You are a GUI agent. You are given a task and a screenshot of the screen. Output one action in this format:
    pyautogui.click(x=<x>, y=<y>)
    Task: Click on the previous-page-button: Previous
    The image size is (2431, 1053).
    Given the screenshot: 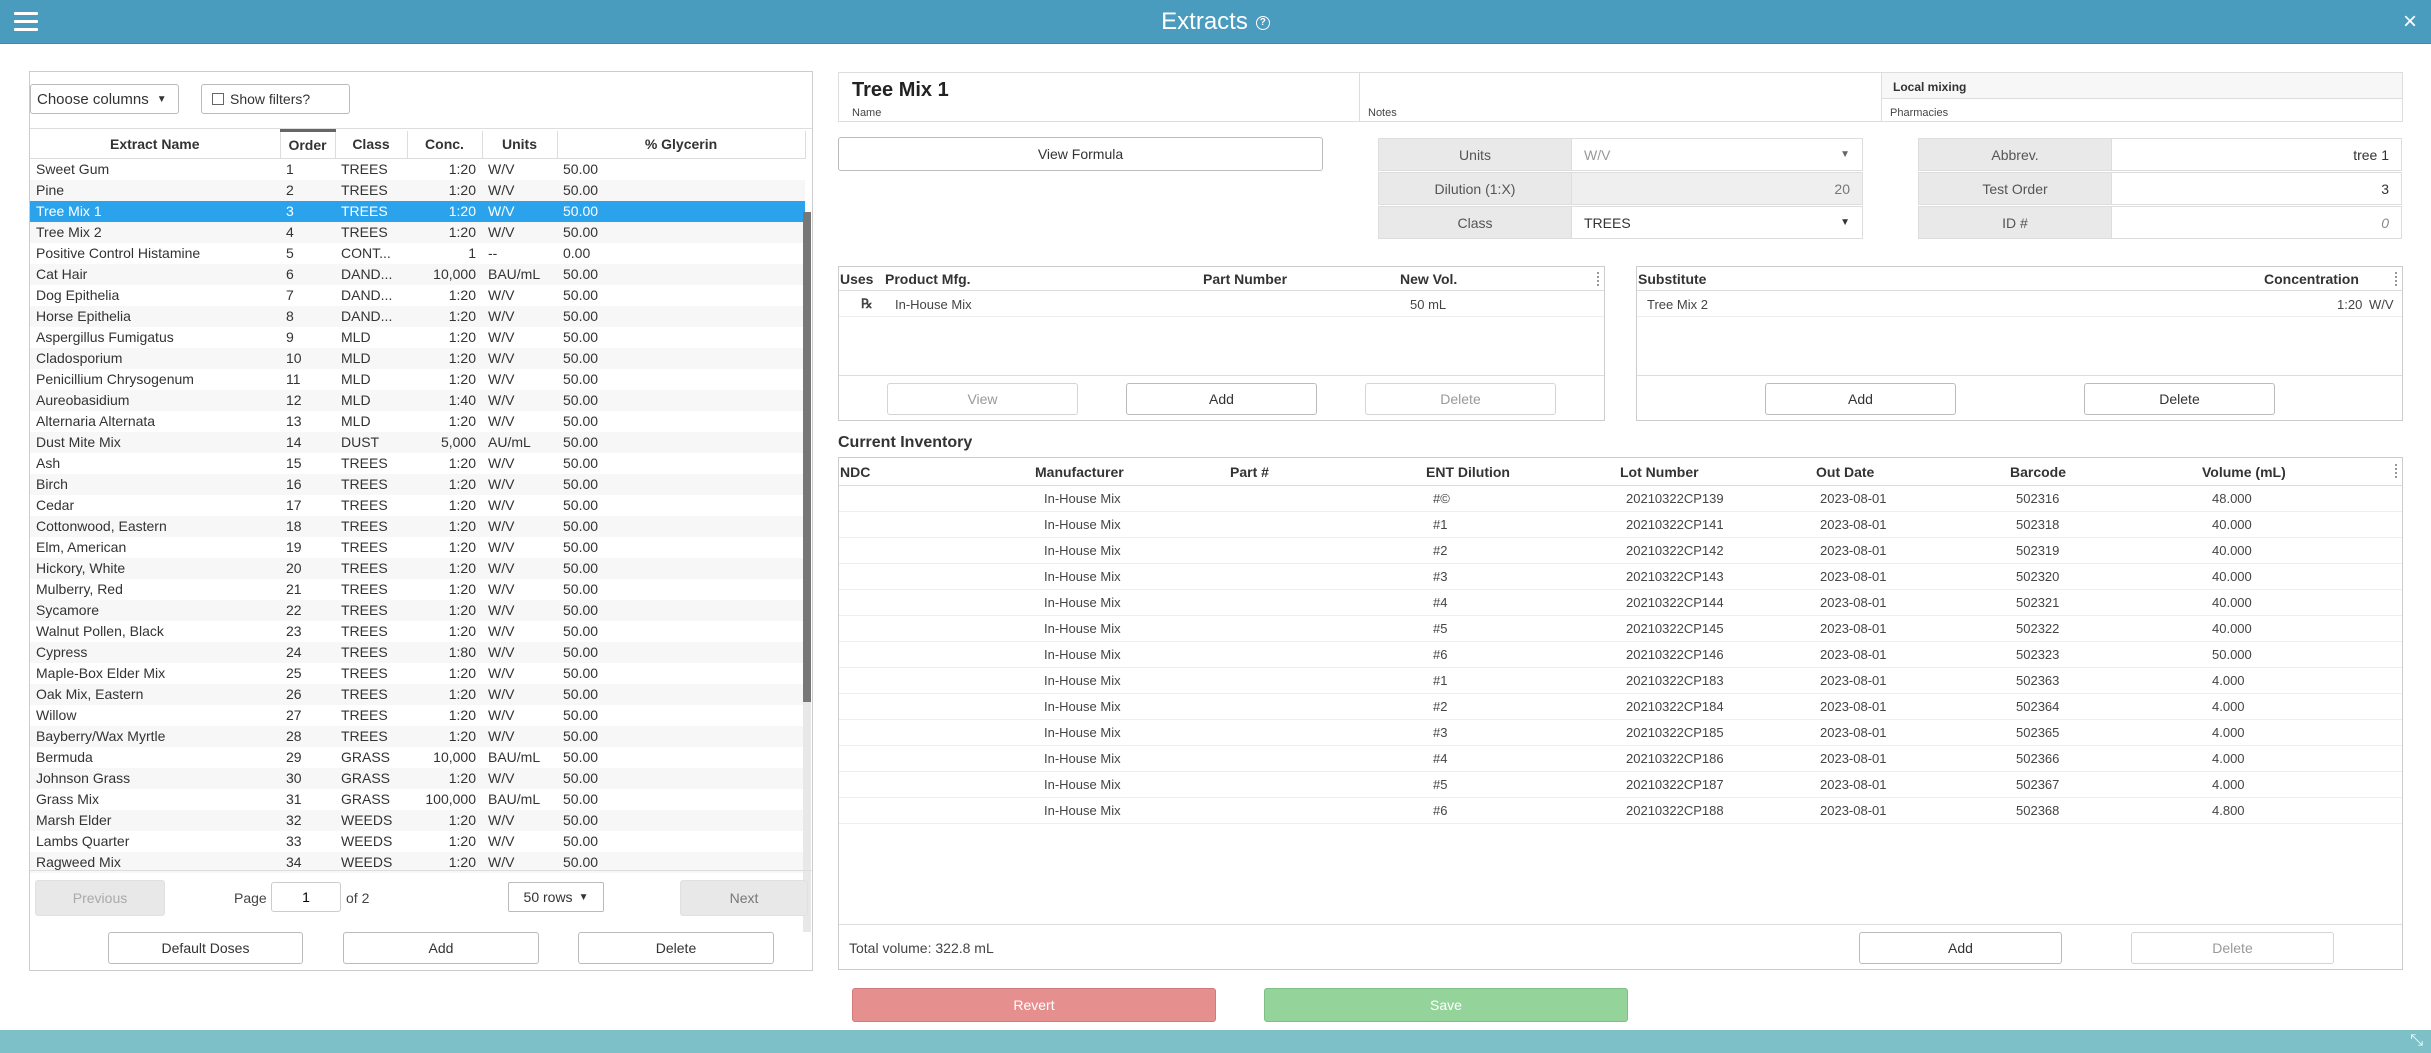 What is the action you would take?
    pyautogui.click(x=100, y=898)
    